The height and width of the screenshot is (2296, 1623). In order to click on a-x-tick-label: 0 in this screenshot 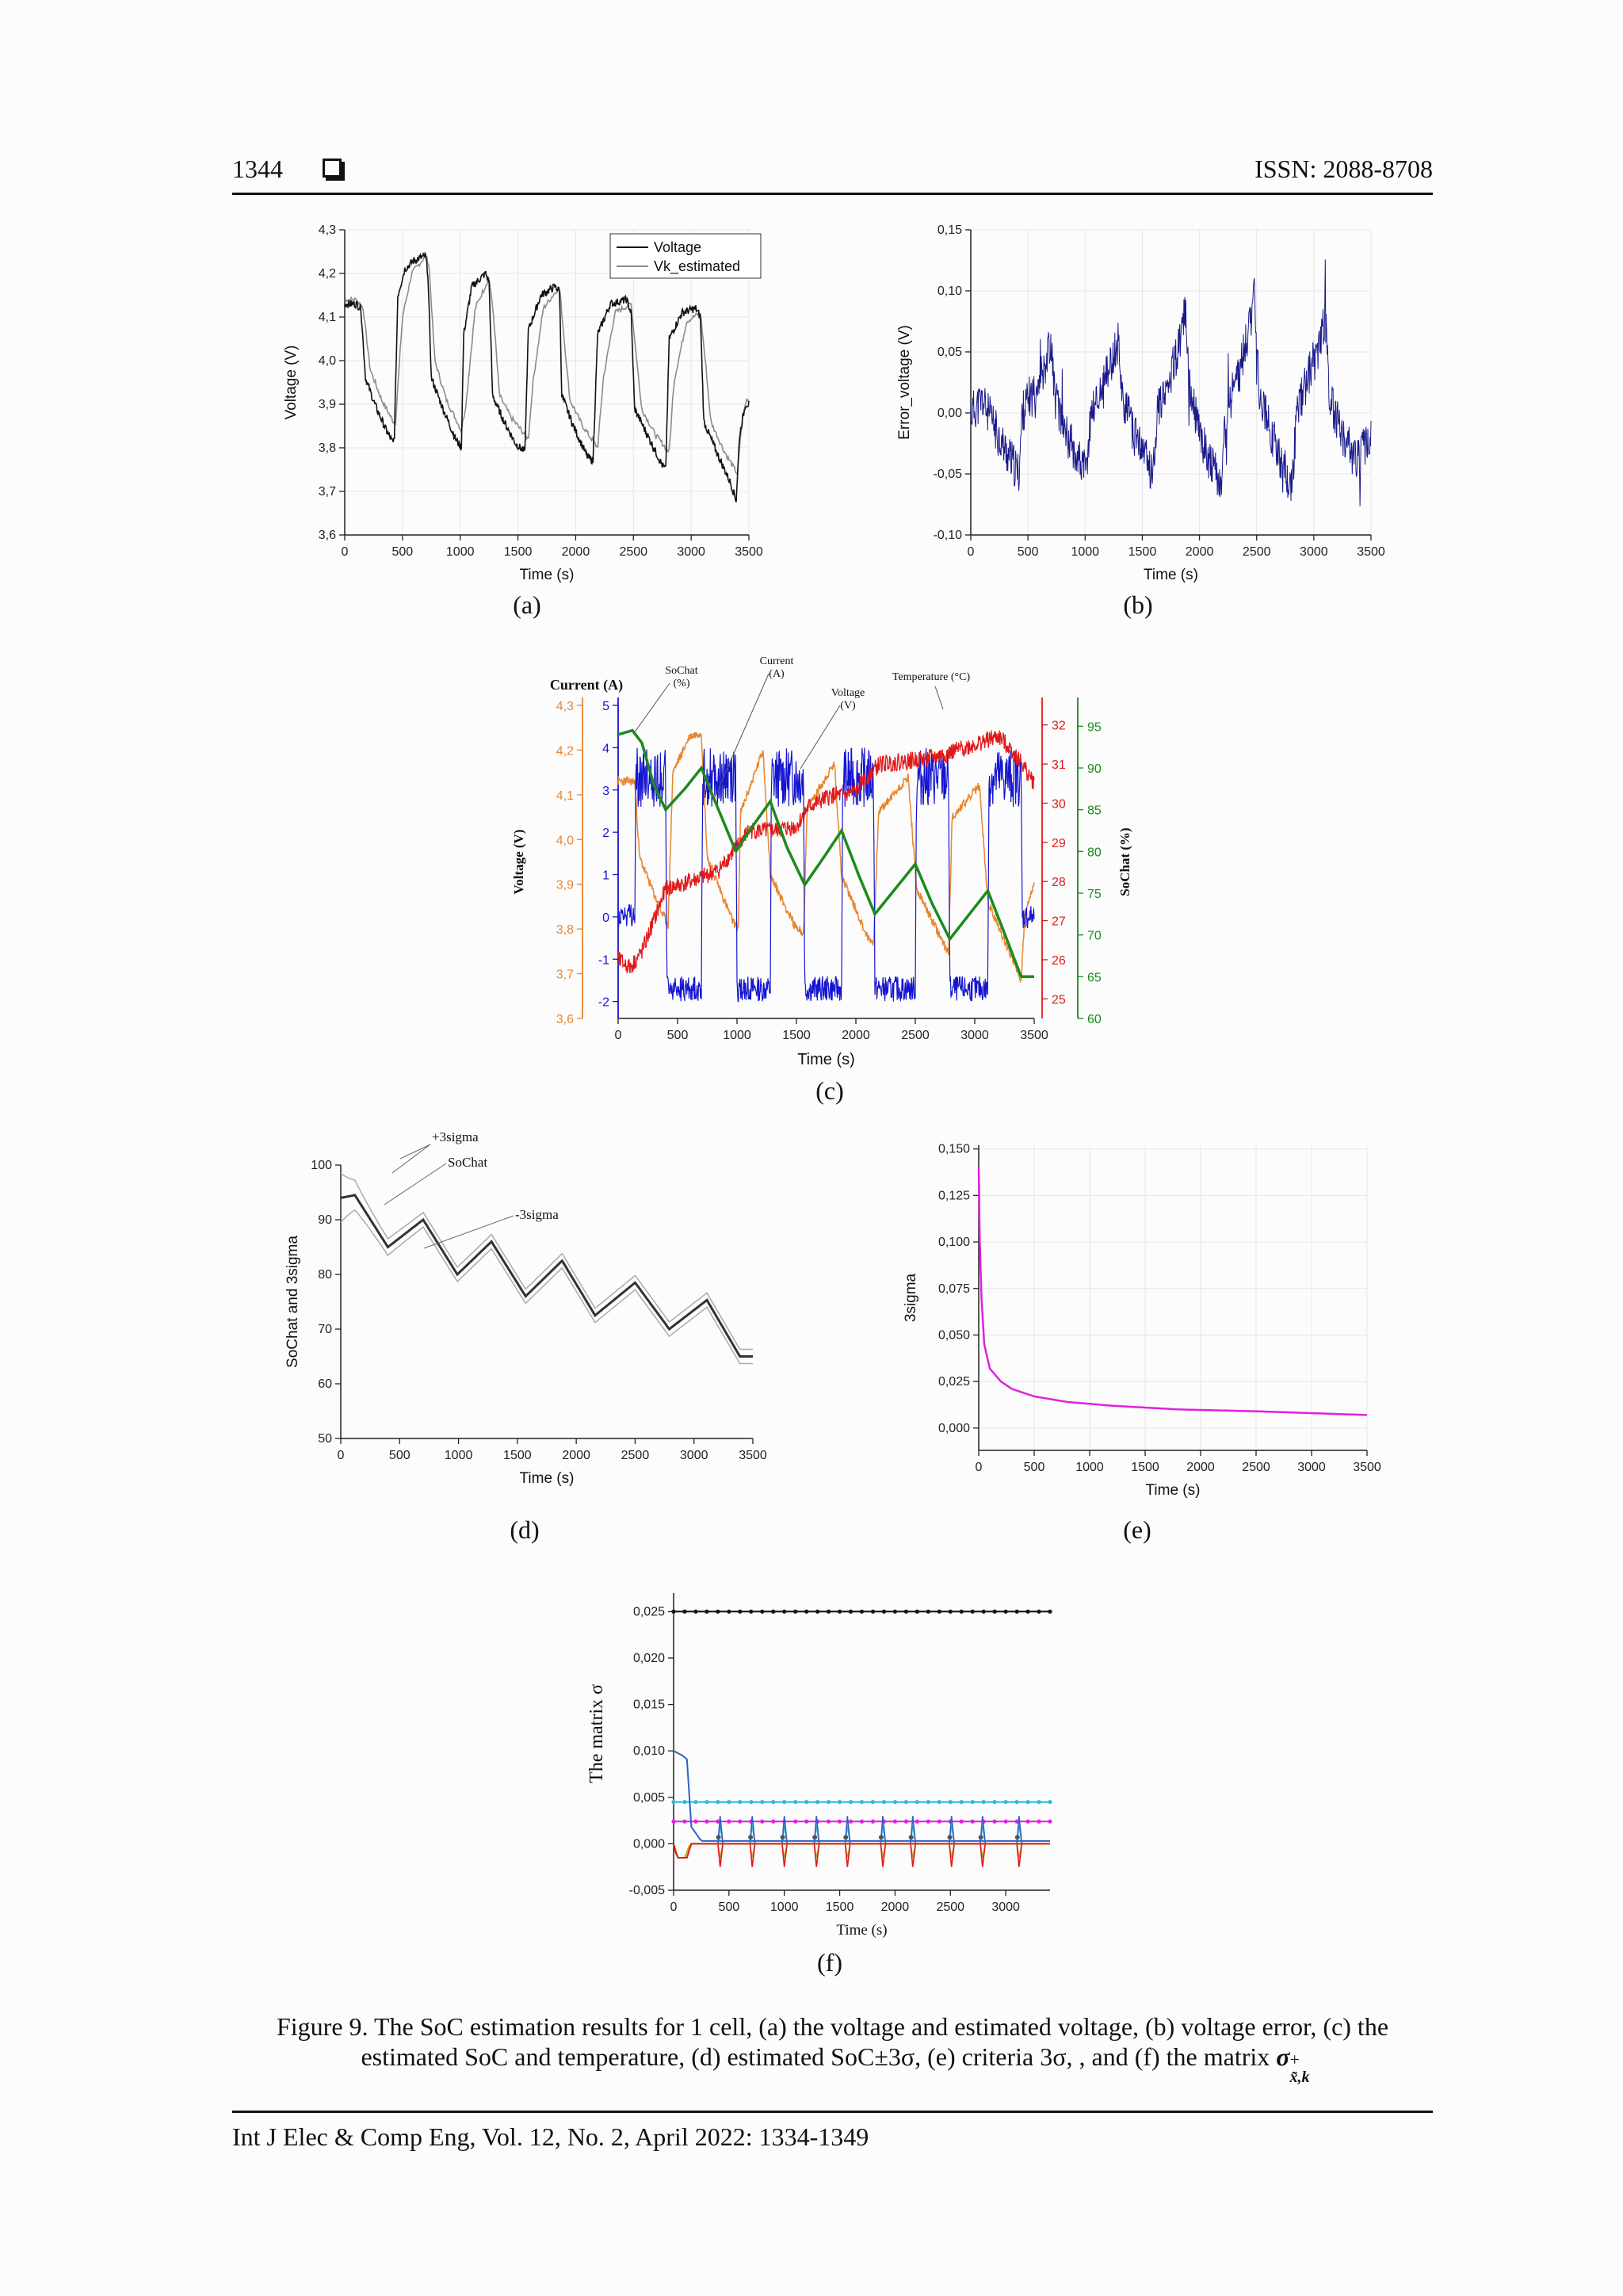, I will do `click(346, 552)`.